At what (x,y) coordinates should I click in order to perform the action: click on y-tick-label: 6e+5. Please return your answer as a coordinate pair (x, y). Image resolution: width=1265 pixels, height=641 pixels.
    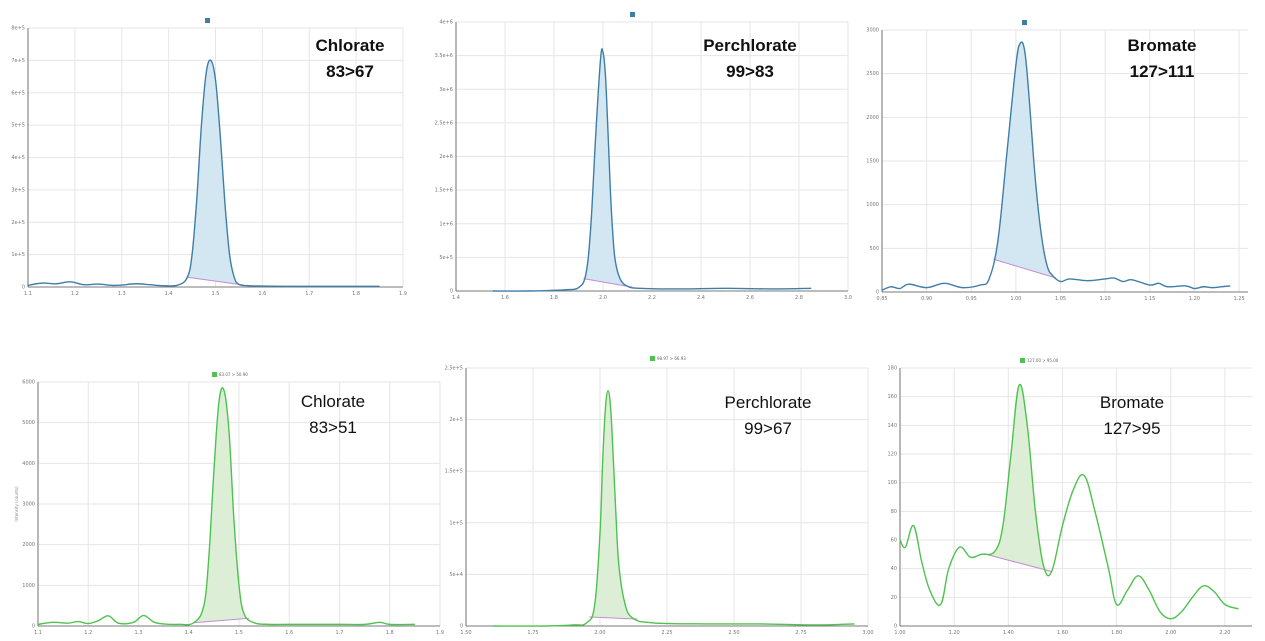
    Looking at the image, I should click on (18, 93).